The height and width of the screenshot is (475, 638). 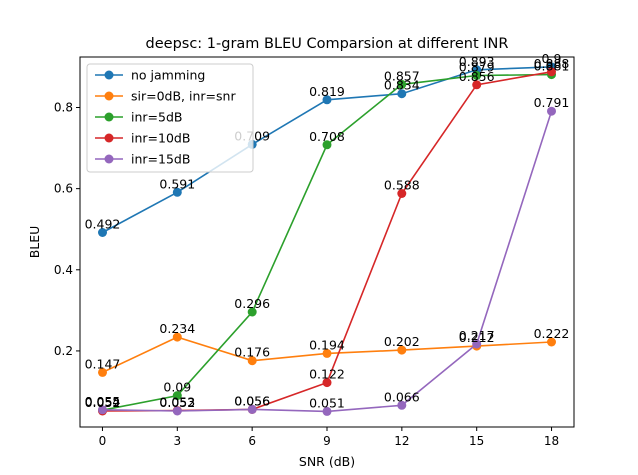 What do you see at coordinates (103, 441) in the screenshot?
I see `x-tick-label: 0` at bounding box center [103, 441].